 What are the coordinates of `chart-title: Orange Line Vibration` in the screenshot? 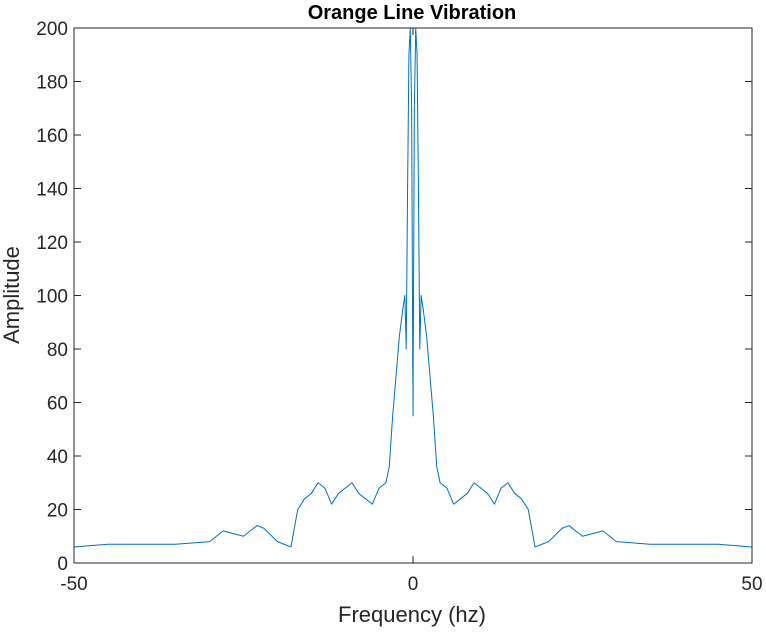 It's located at (412, 13).